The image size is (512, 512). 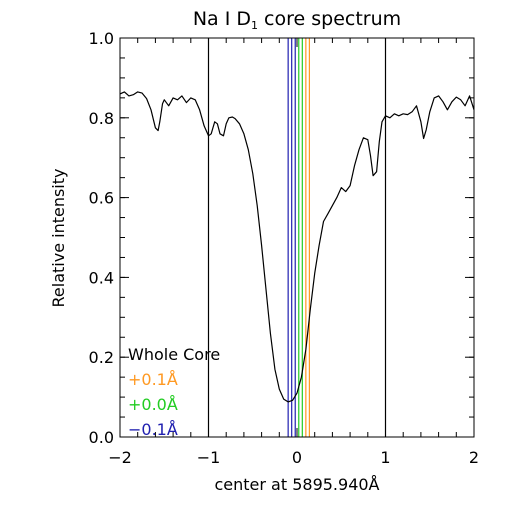 I want to click on chart-title: Na I D1 core spectrum, so click(x=297, y=20).